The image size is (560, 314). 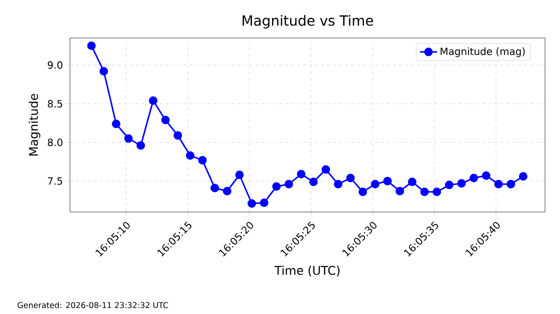 I want to click on y-tick-label: 8.5, so click(x=55, y=104).